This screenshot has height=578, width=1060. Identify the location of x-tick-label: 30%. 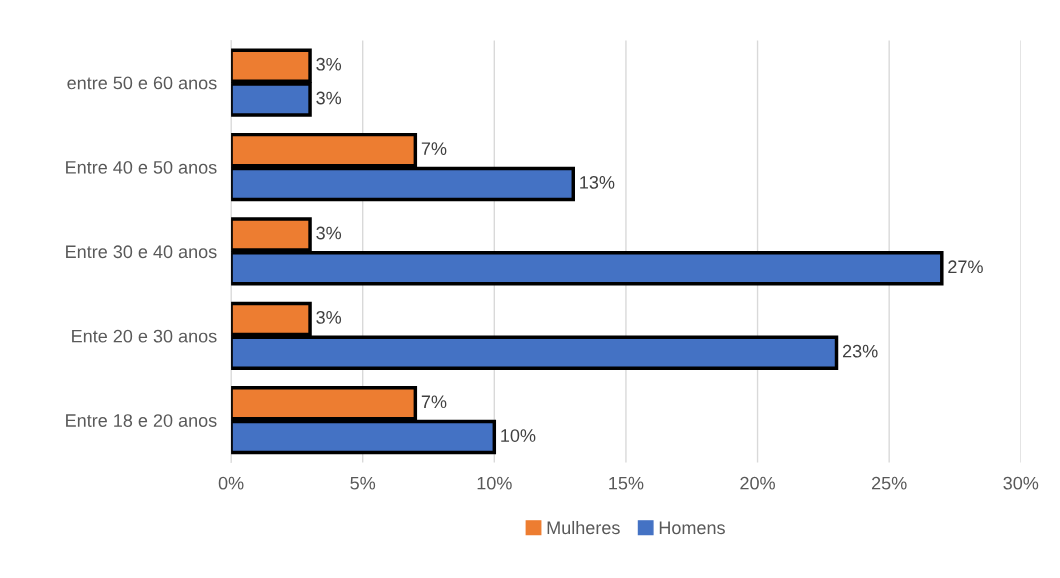
(1021, 483).